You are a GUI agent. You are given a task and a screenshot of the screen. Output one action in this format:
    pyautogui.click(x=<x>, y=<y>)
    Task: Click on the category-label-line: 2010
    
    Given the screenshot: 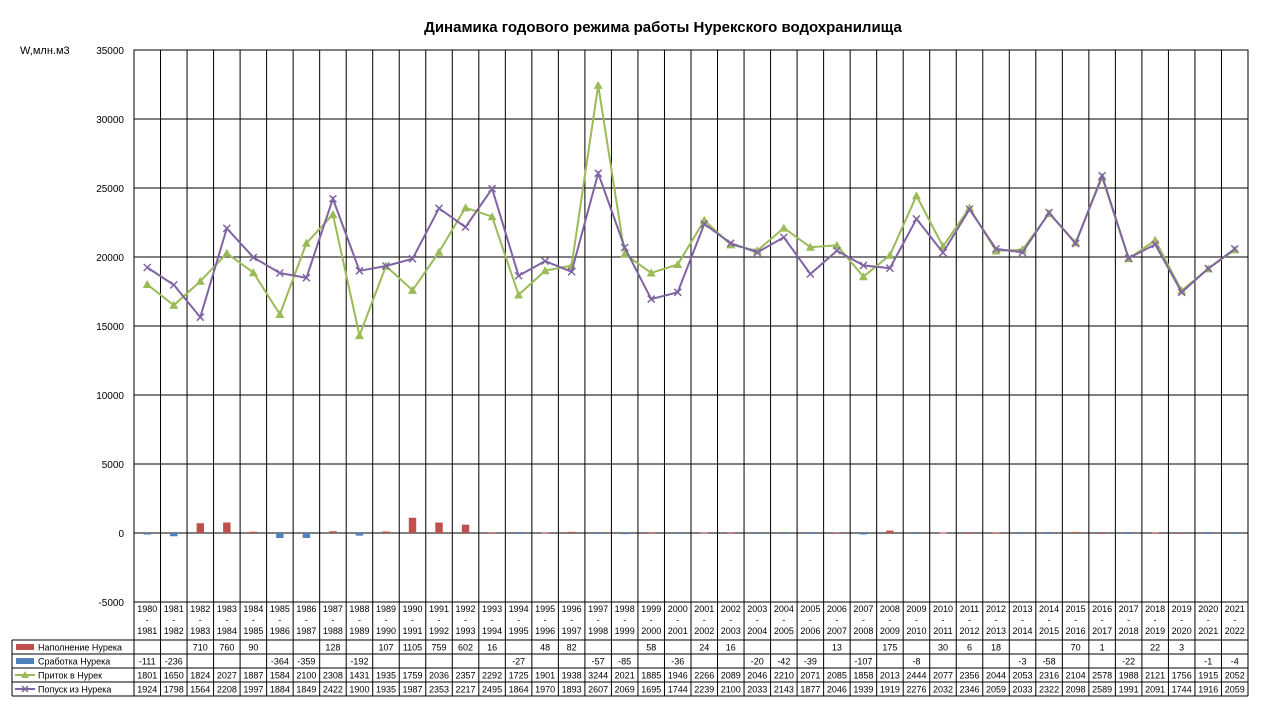 What is the action you would take?
    pyautogui.click(x=943, y=609)
    